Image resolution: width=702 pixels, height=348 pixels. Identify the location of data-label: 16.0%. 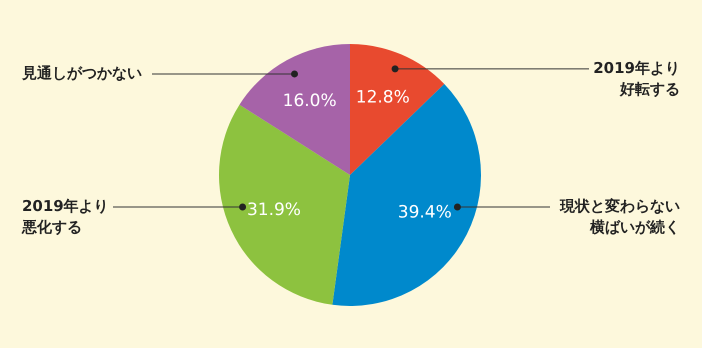
(309, 101).